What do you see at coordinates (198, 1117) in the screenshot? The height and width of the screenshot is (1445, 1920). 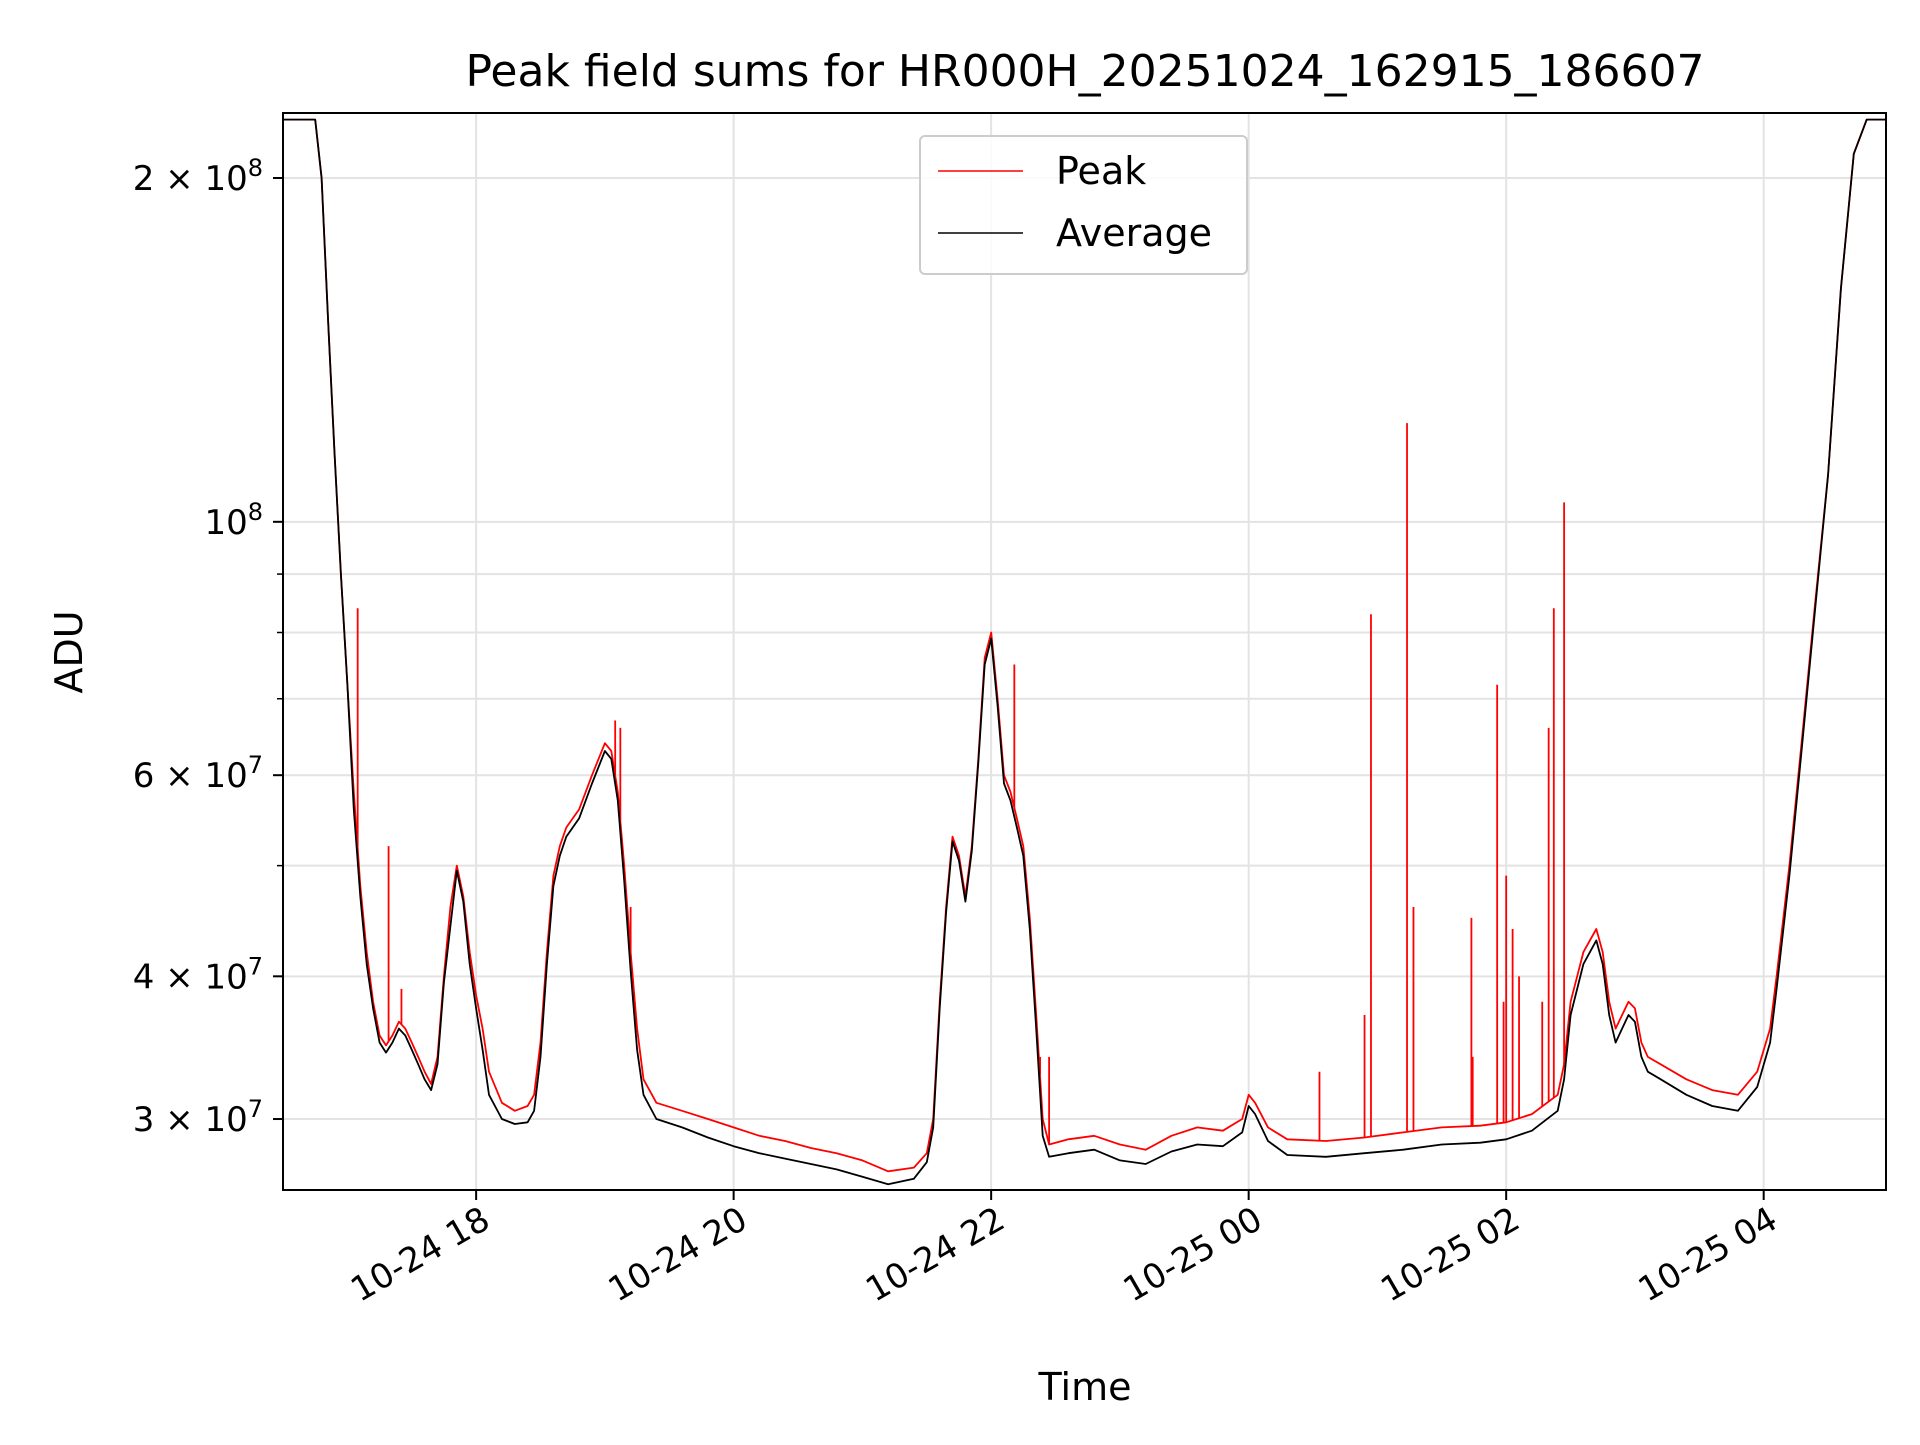 I see `y-tick-label: 3 × 107` at bounding box center [198, 1117].